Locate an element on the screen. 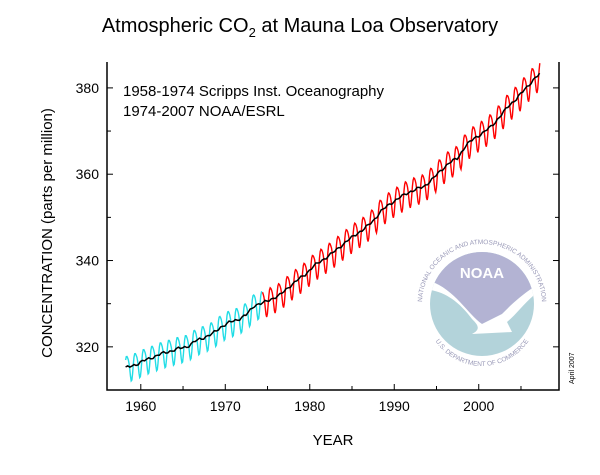  logo-text: NOAA is located at coordinates (482, 273).